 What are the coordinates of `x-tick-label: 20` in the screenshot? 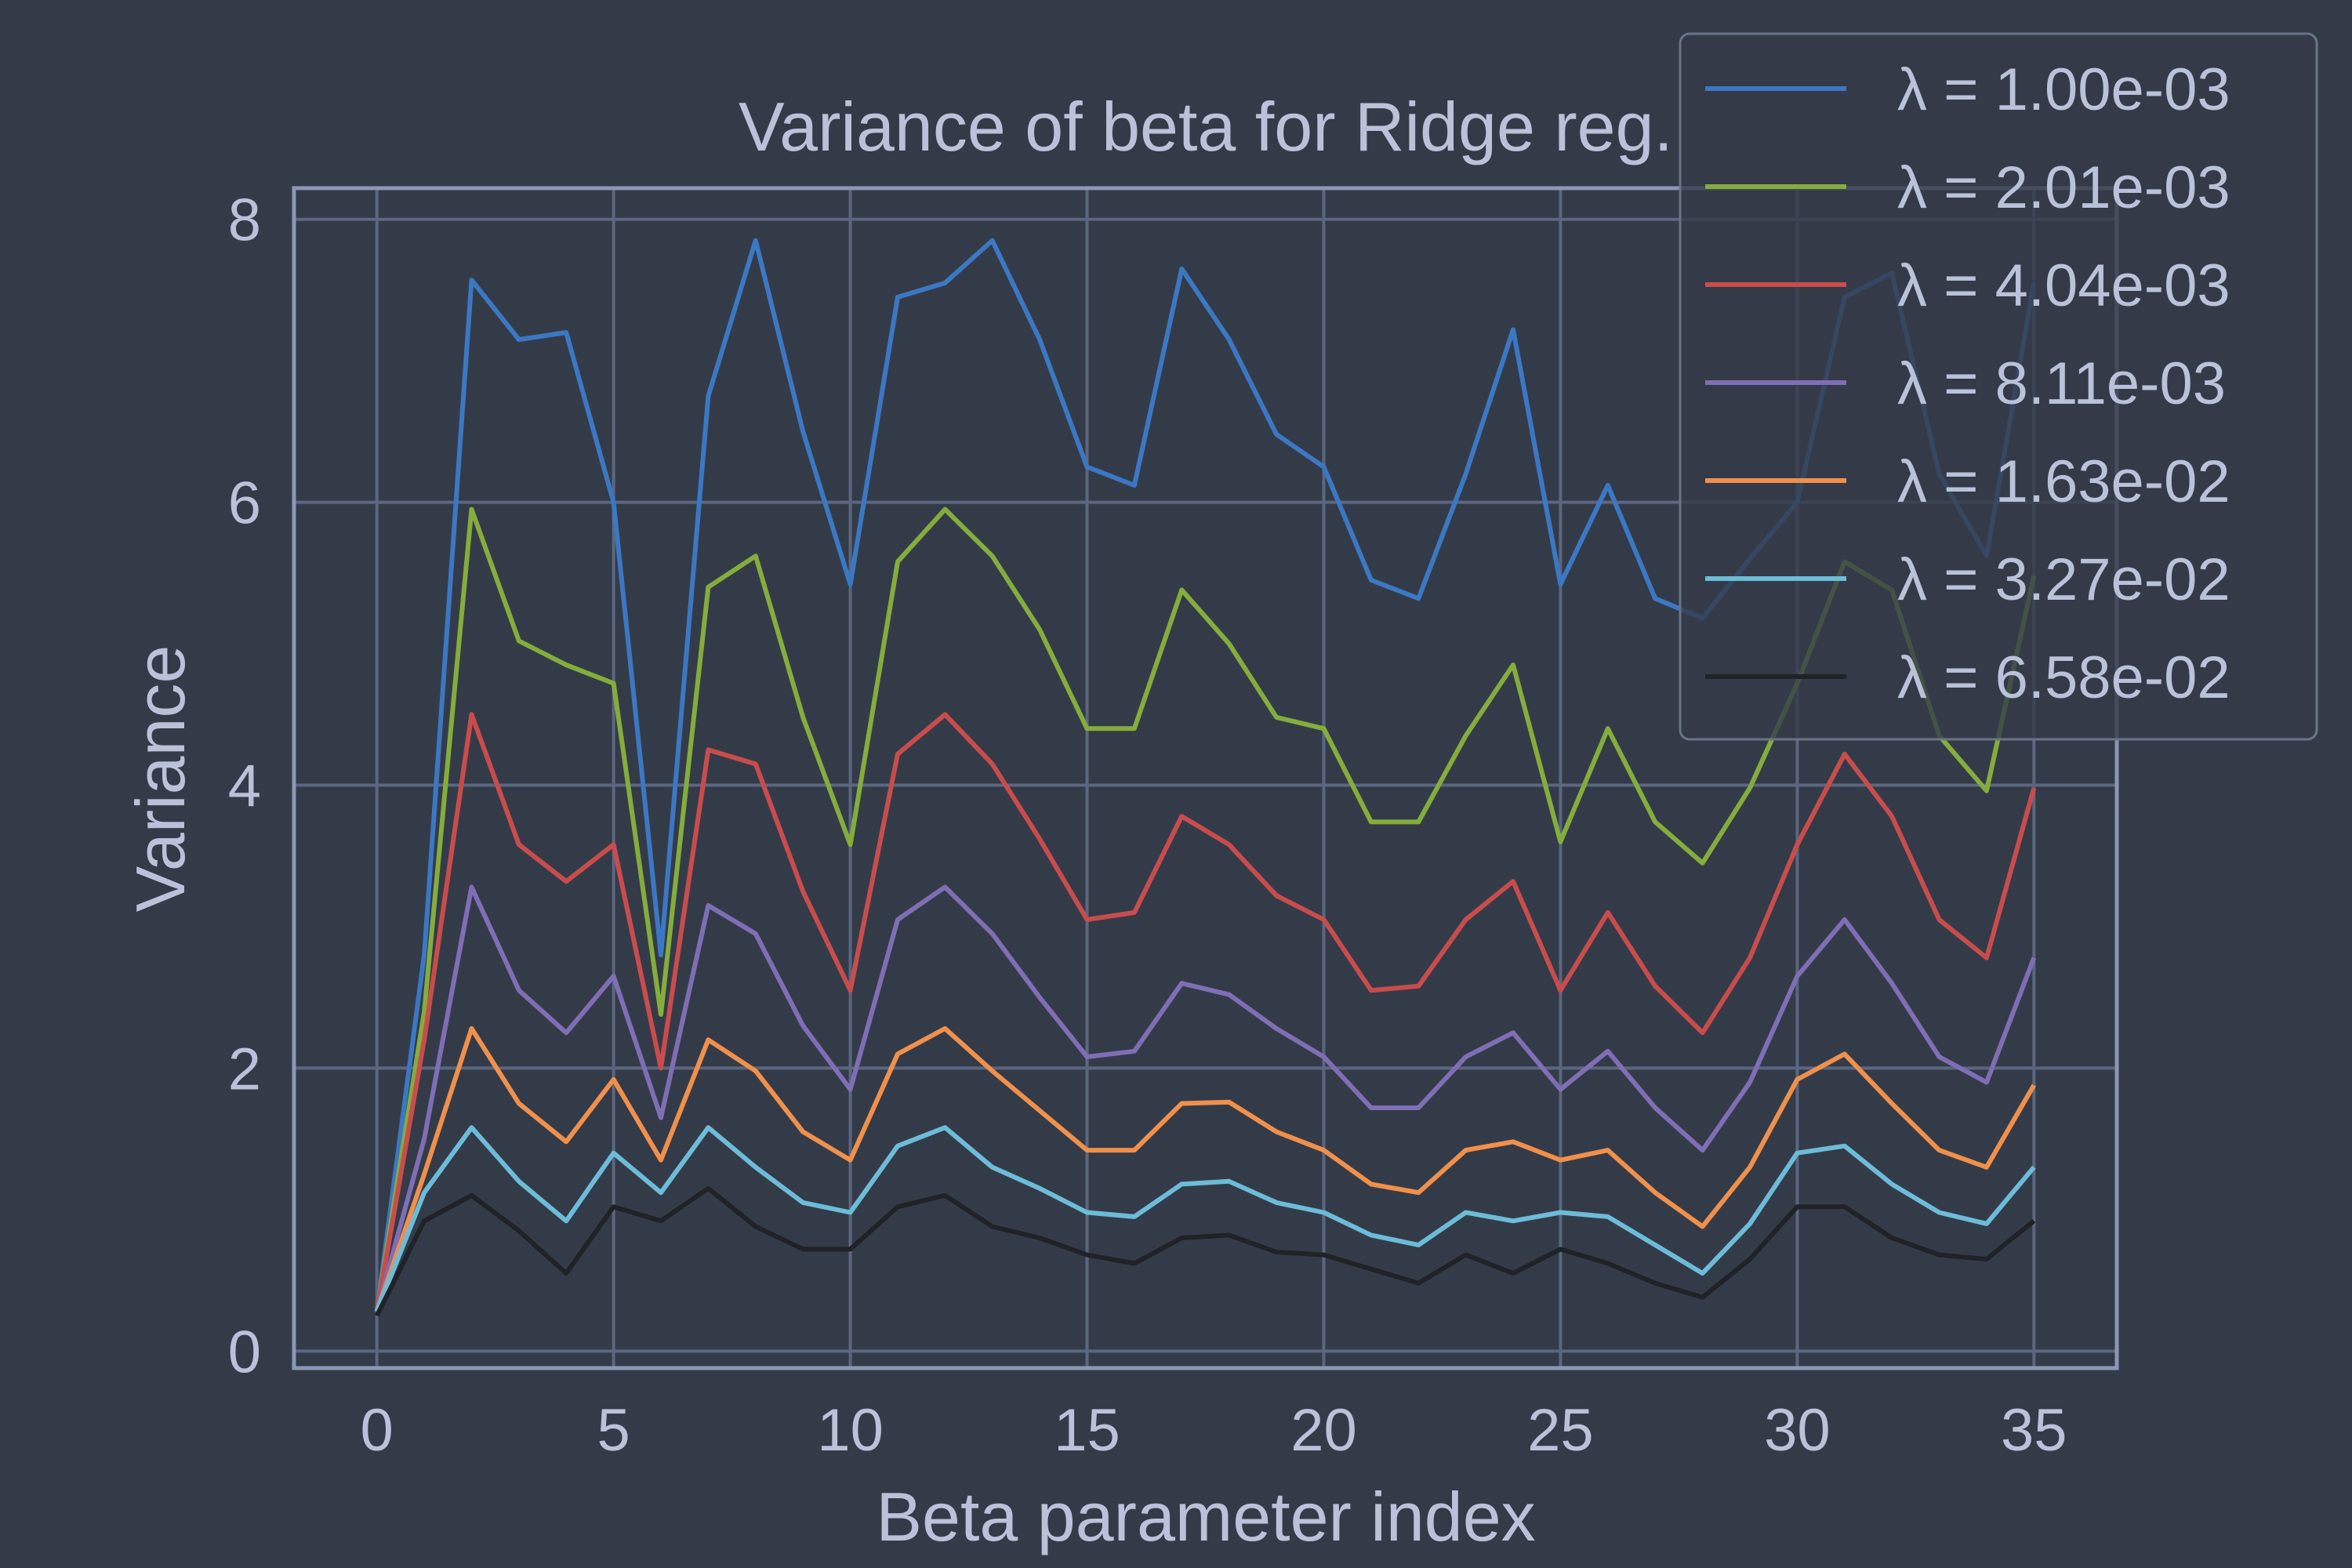 It's located at (1323, 1430).